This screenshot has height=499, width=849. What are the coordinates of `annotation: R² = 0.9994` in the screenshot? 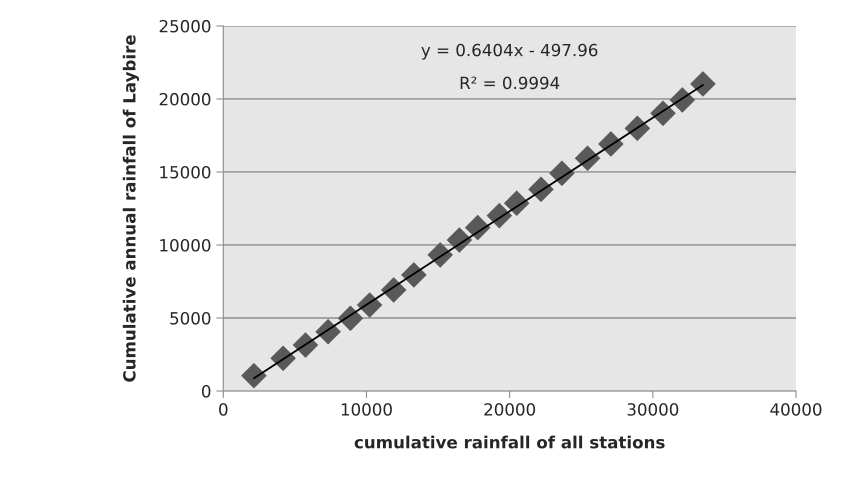 It's located at (510, 83).